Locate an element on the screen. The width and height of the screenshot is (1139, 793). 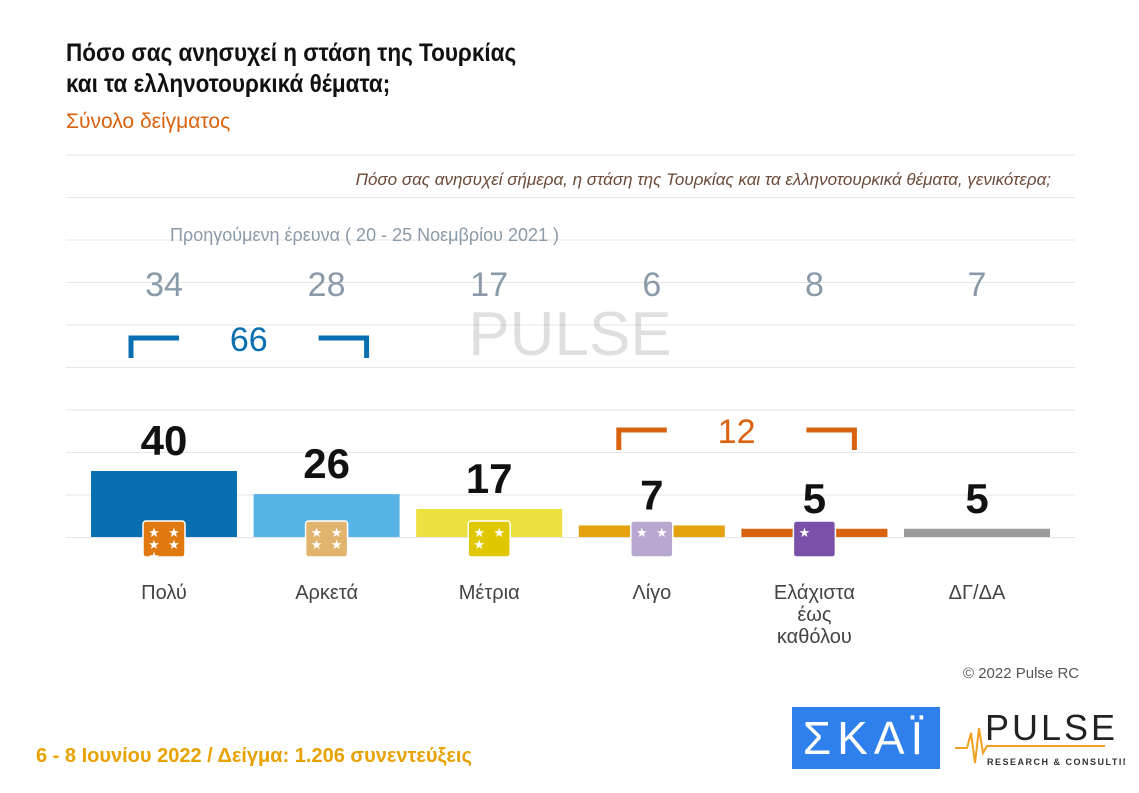
previous-value-label: 8 is located at coordinates (814, 285).